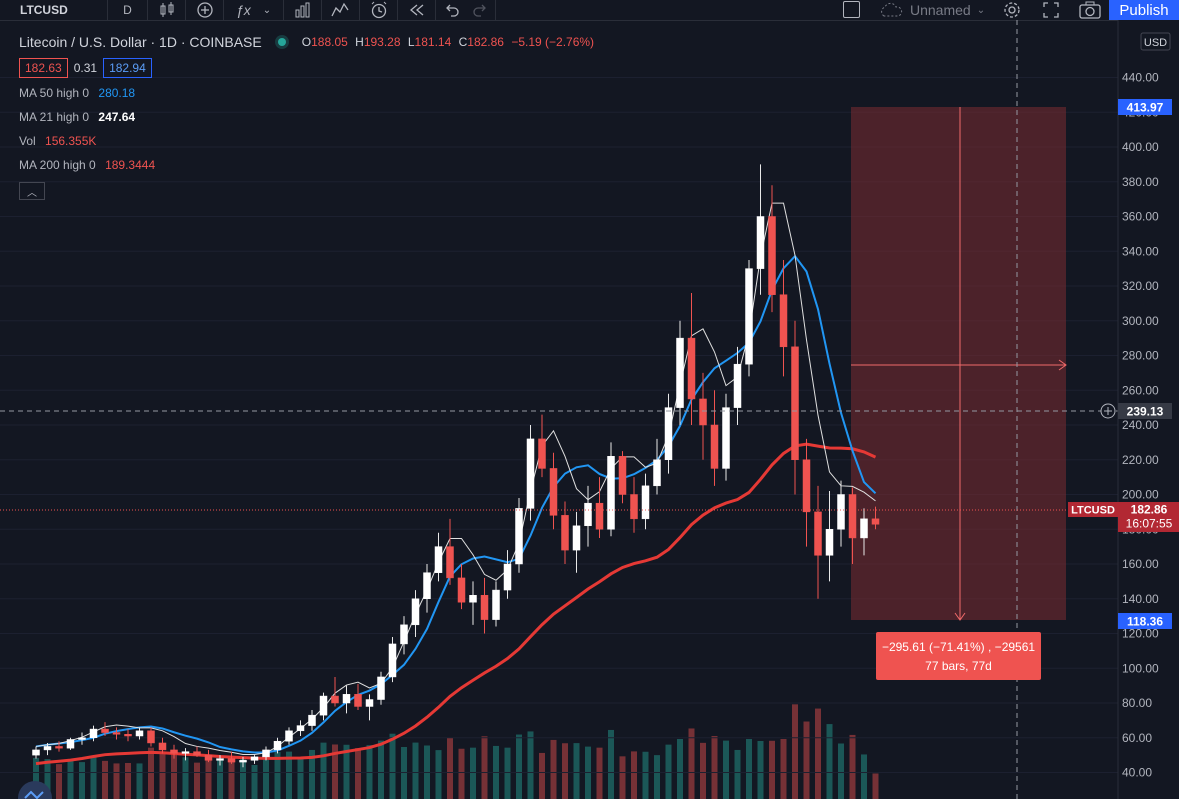  Describe the element at coordinates (306, 118) in the screenshot. I see `indicator-ma21: MA 21 high 0 247.64` at that location.